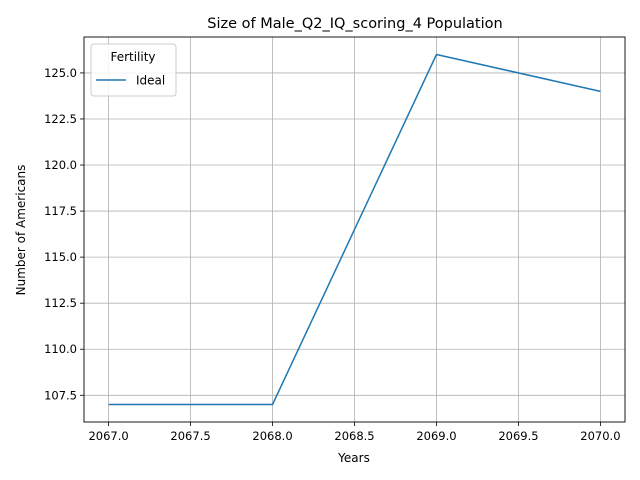 The image size is (640, 480). I want to click on y-tick-label: 107.5, so click(60, 395).